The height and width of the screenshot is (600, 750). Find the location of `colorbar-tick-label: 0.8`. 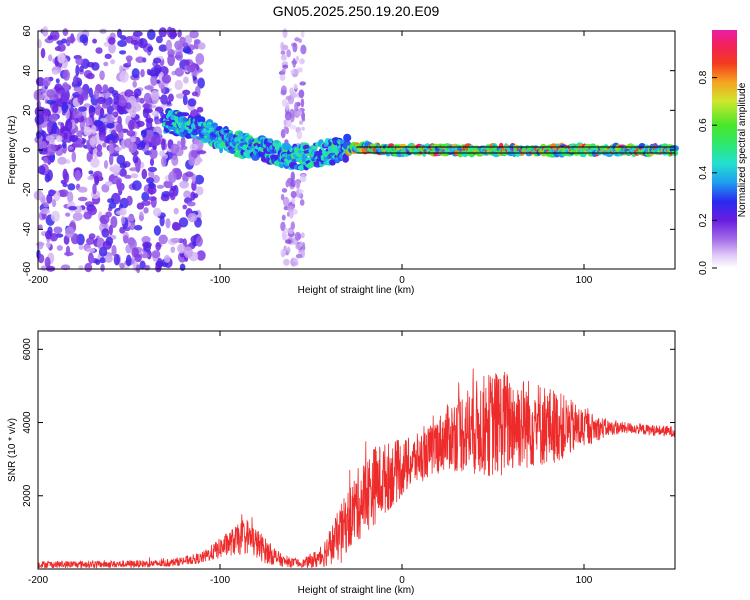

colorbar-tick-label: 0.8 is located at coordinates (703, 77).